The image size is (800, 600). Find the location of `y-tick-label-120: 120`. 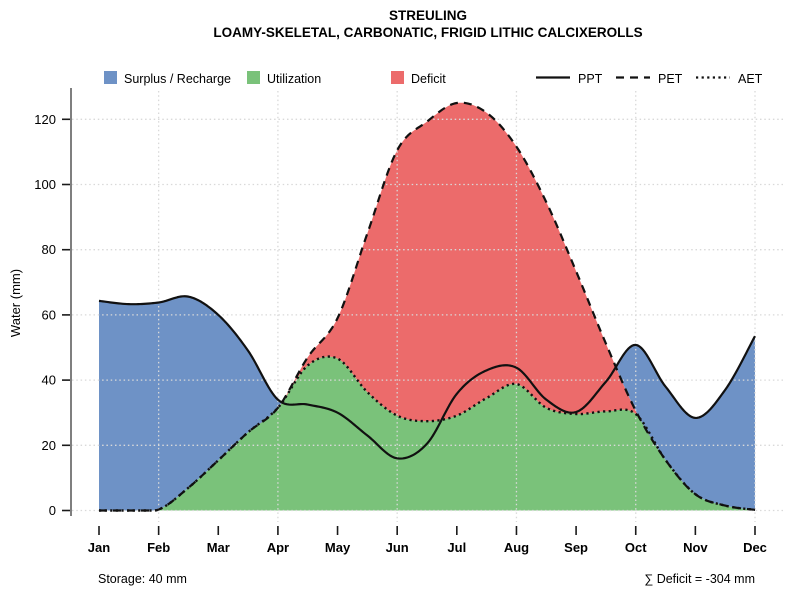

y-tick-label-120: 120 is located at coordinates (45, 119).